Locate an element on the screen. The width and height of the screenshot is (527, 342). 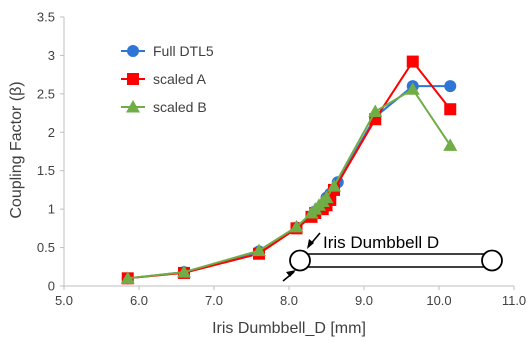
x-tick-label: 10.0 is located at coordinates (438, 300).